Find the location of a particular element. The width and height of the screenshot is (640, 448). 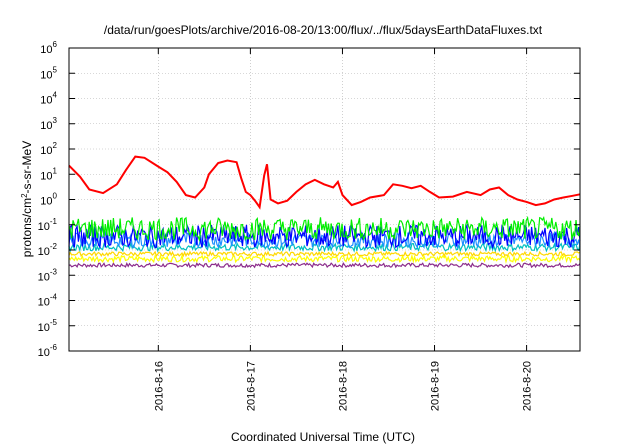

y-tick-label: 10⁻³ is located at coordinates (48, 275).